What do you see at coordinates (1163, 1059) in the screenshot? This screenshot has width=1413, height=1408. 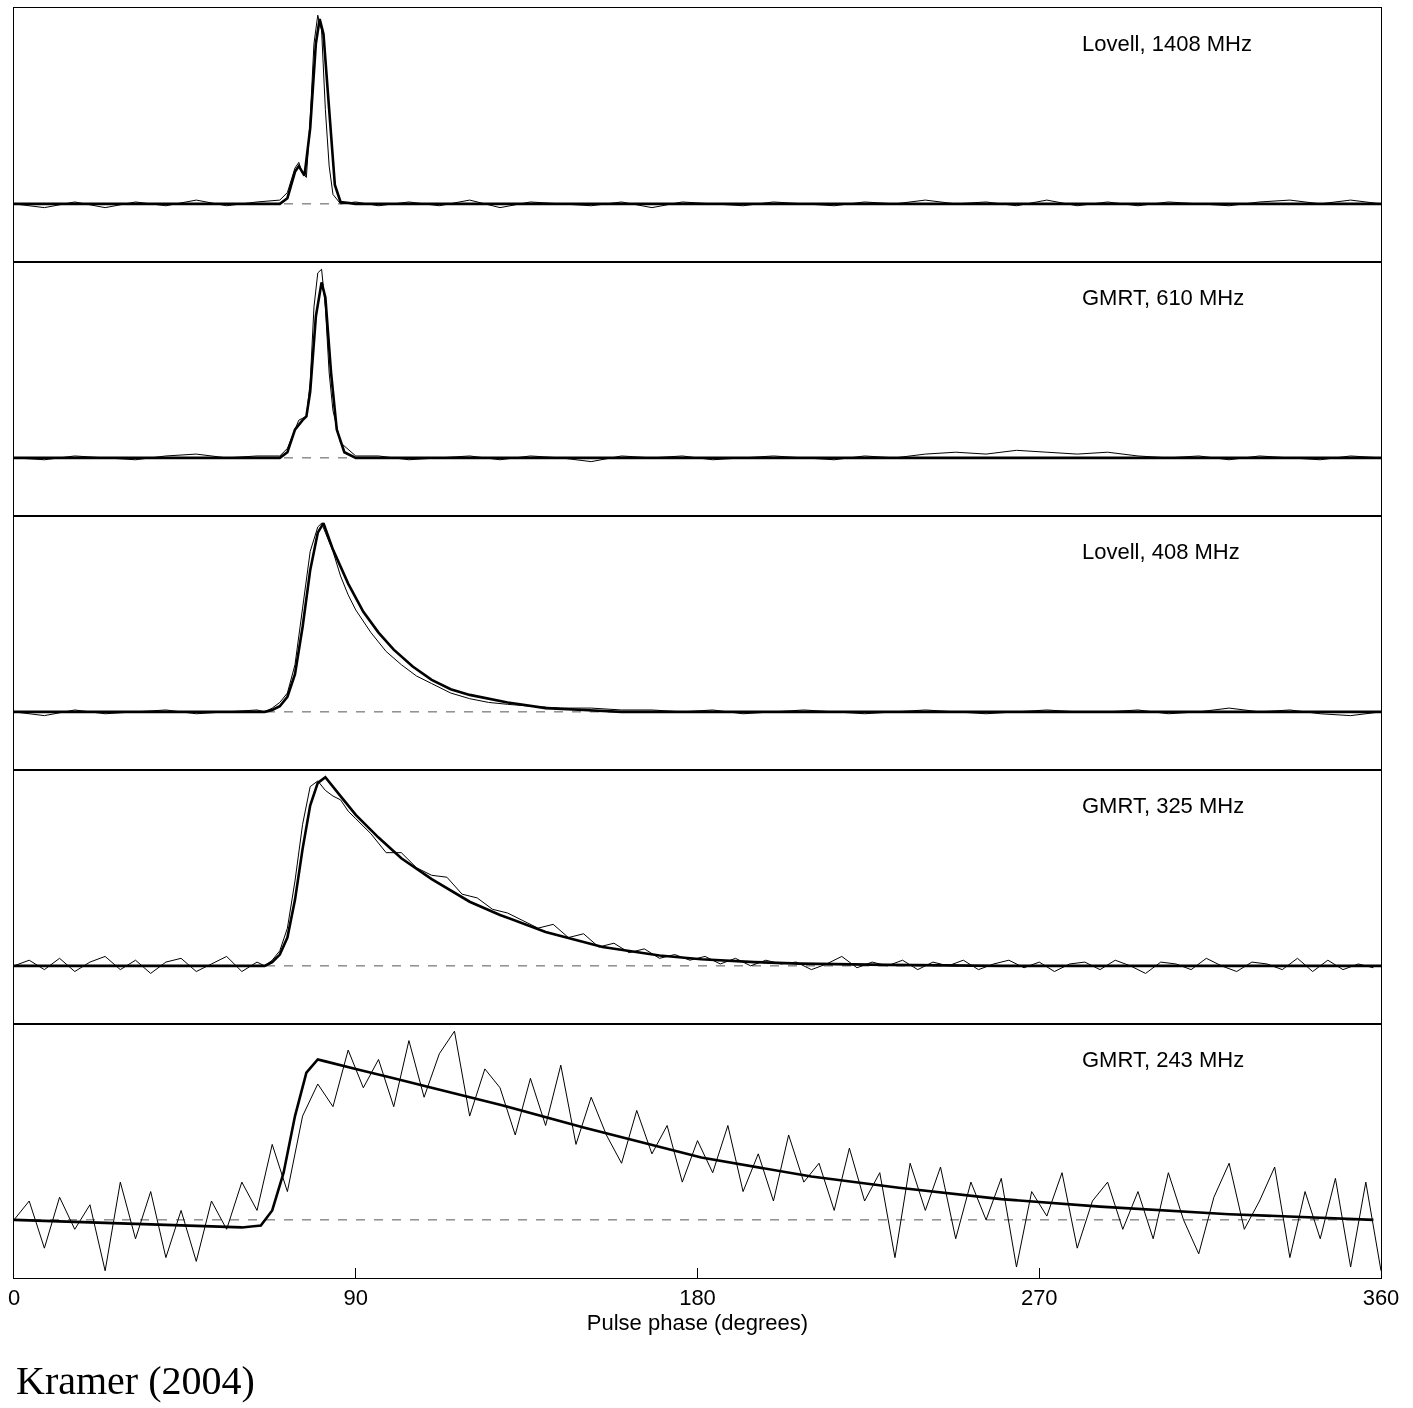 I see `annotation: GMRT, 243 MHz` at bounding box center [1163, 1059].